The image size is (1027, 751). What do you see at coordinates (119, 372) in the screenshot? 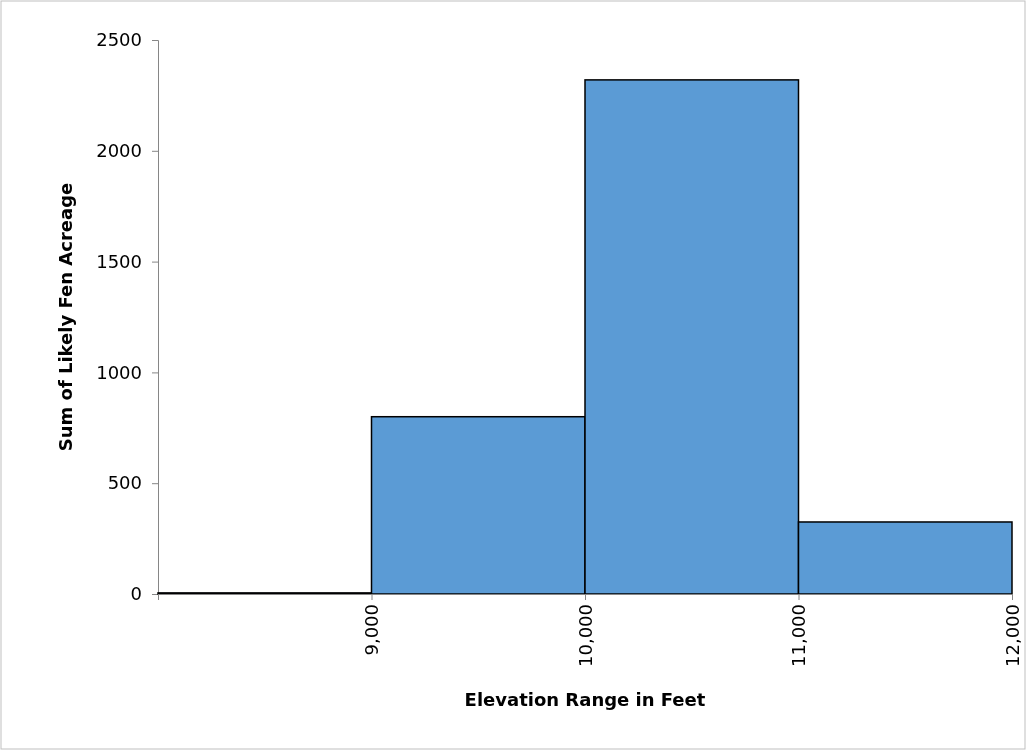
I see `y-tick-label: 1000` at bounding box center [119, 372].